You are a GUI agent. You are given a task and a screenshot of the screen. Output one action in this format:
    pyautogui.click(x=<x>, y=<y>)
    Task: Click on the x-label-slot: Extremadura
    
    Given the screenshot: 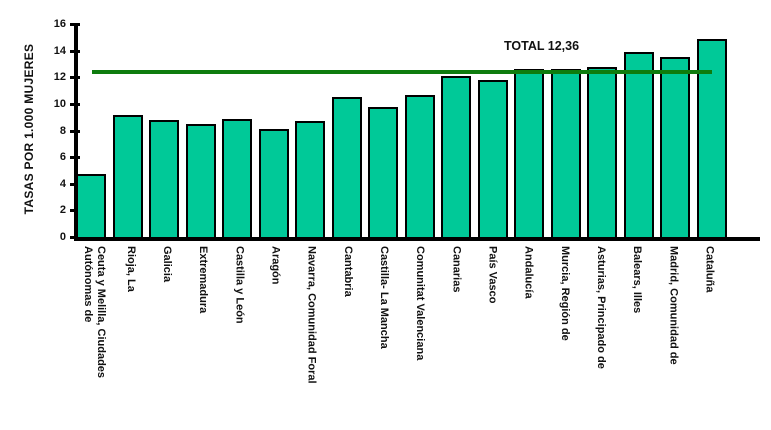 What is the action you would take?
    pyautogui.click(x=203, y=338)
    